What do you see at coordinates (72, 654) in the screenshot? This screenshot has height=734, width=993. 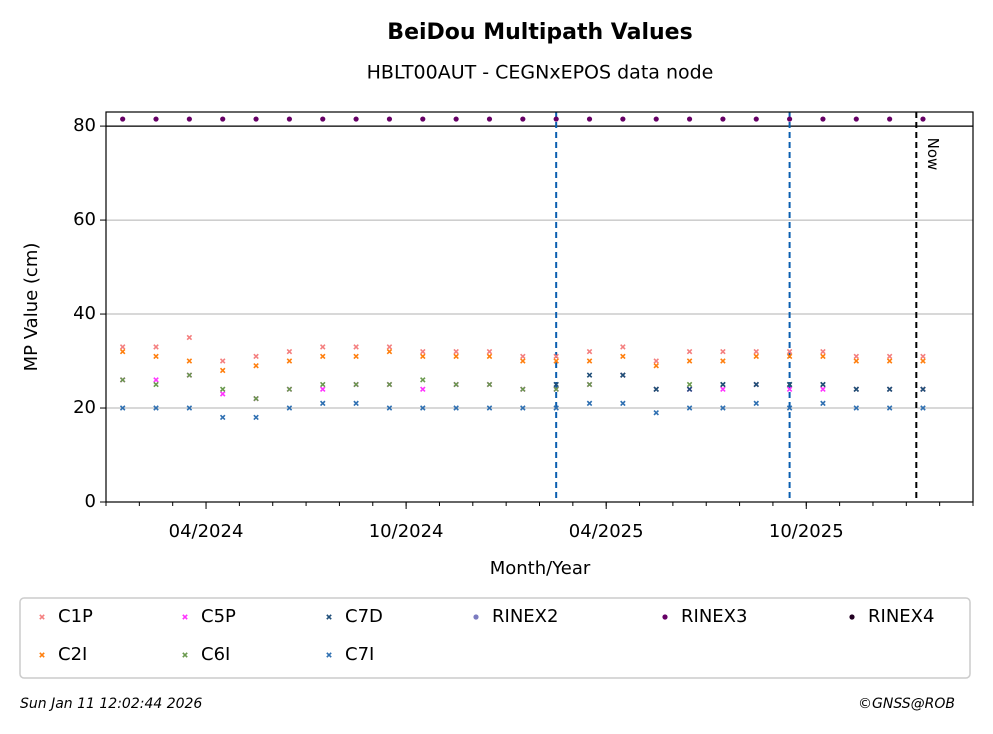 I see `legend-label: C2I` at bounding box center [72, 654].